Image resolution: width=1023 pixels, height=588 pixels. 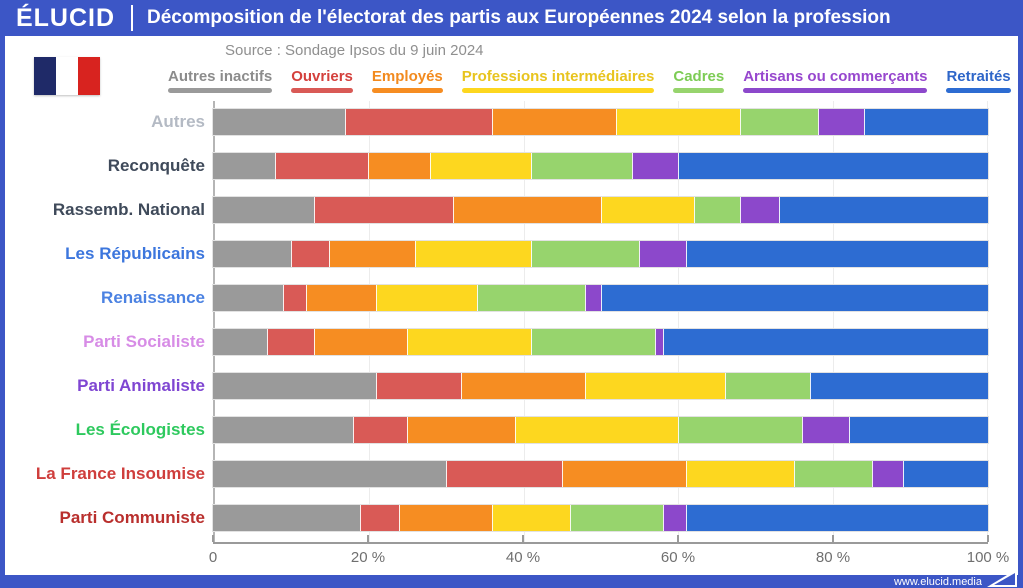 I want to click on category-label: Autres, so click(x=178, y=121).